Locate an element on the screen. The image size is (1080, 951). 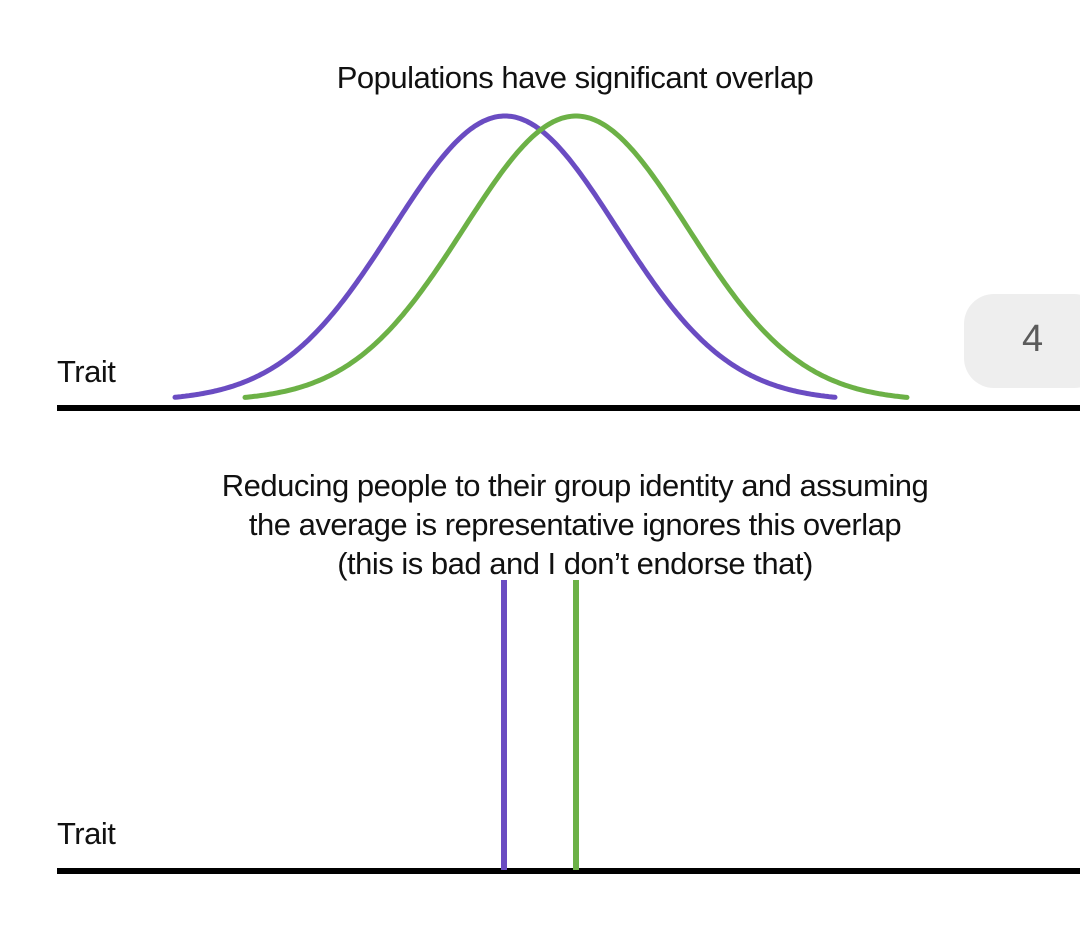
top-panel-title: Populations have significant overlap is located at coordinates (575, 77).